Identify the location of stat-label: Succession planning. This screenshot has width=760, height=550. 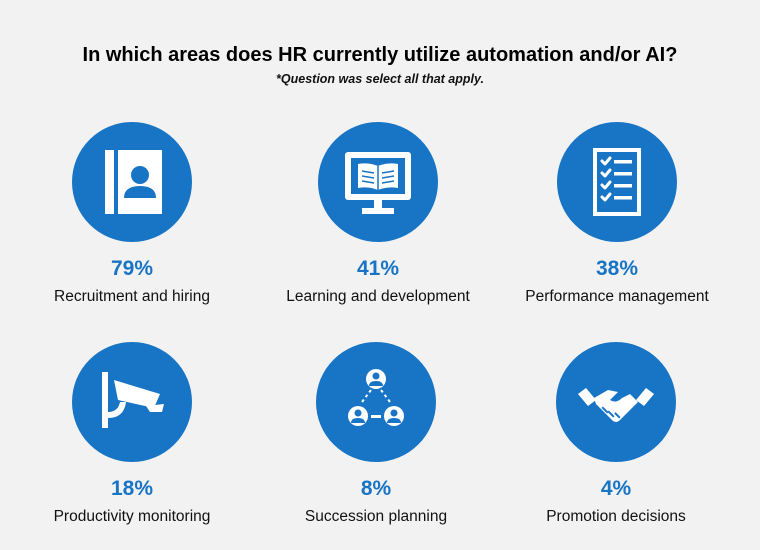
(376, 516).